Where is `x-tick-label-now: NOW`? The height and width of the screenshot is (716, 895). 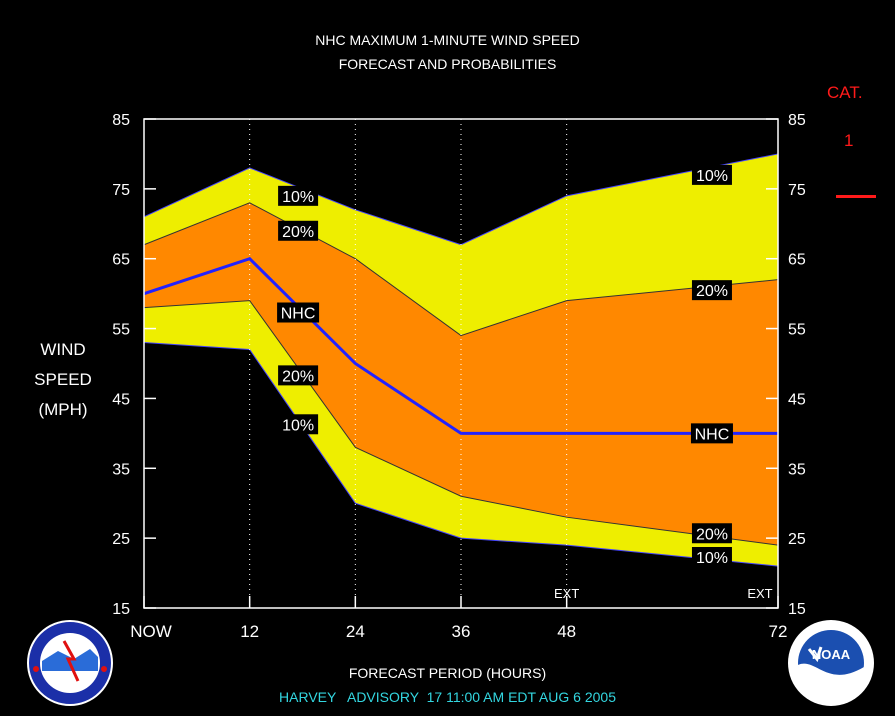 x-tick-label-now: NOW is located at coordinates (151, 631).